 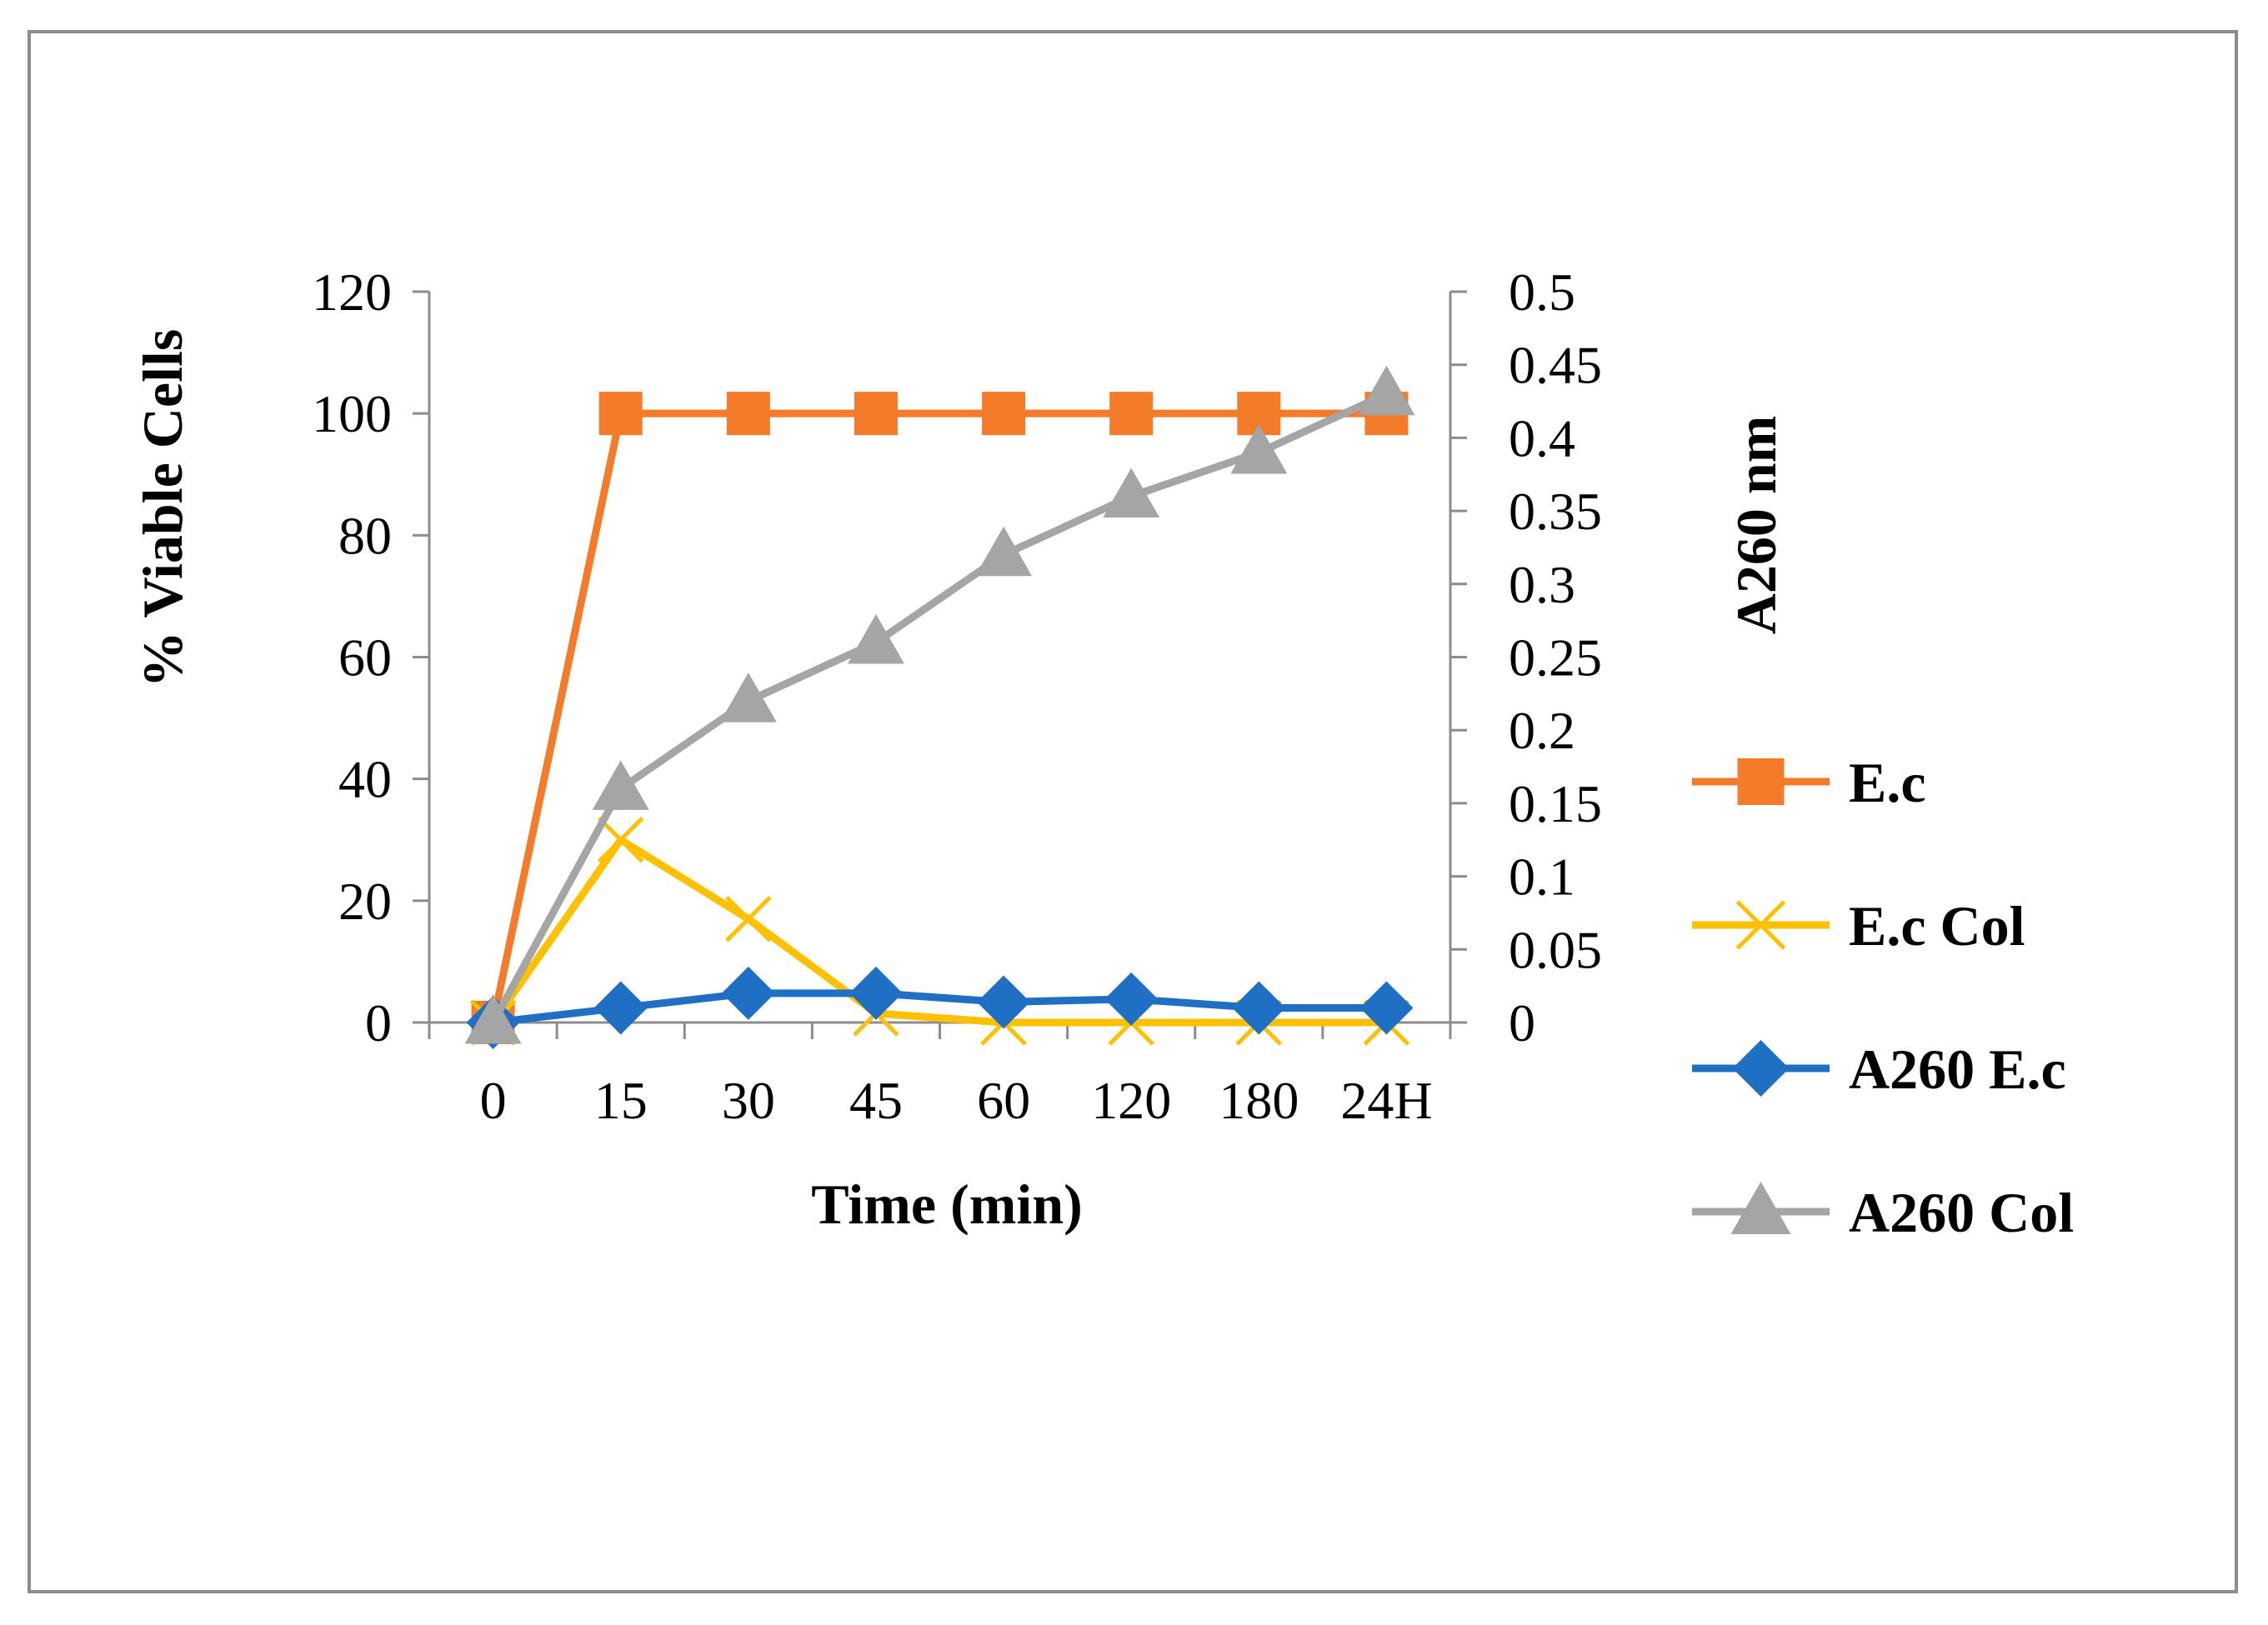 I want to click on left-tick-label: 100, so click(x=352, y=413).